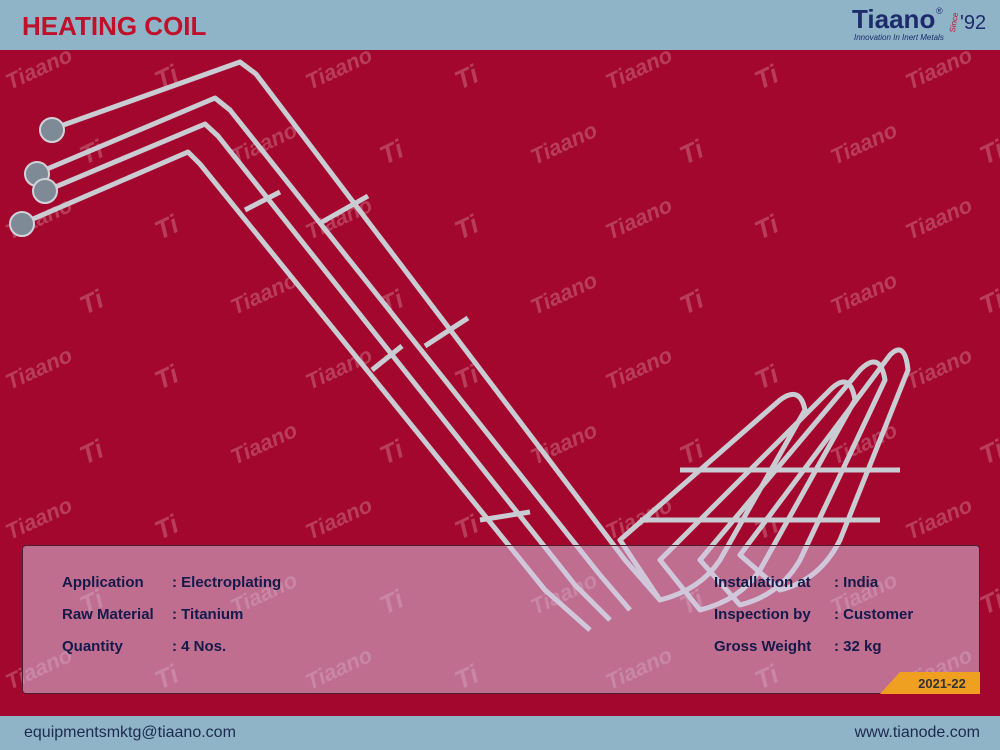 The width and height of the screenshot is (1000, 750). What do you see at coordinates (227, 582) in the screenshot?
I see `detail-value: : Electroplating` at bounding box center [227, 582].